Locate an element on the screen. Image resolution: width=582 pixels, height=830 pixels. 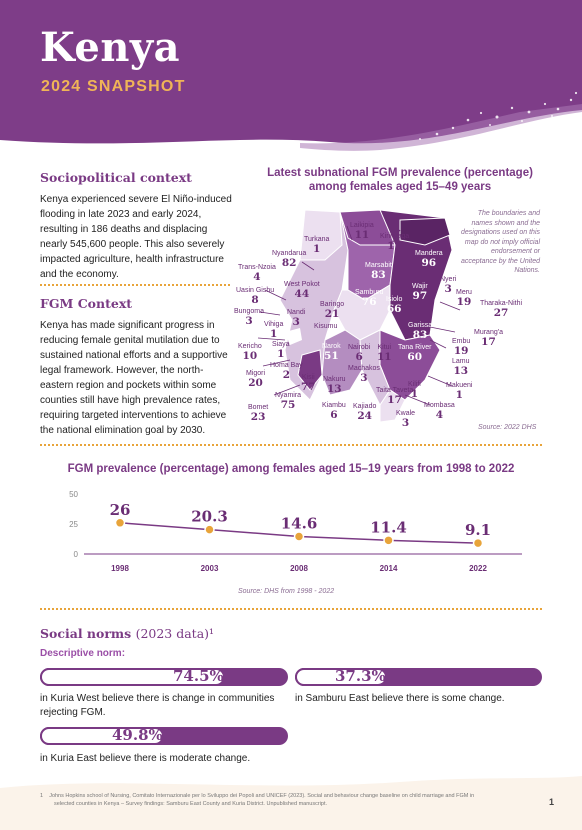
y-tick-label: 50 is located at coordinates (73, 494).